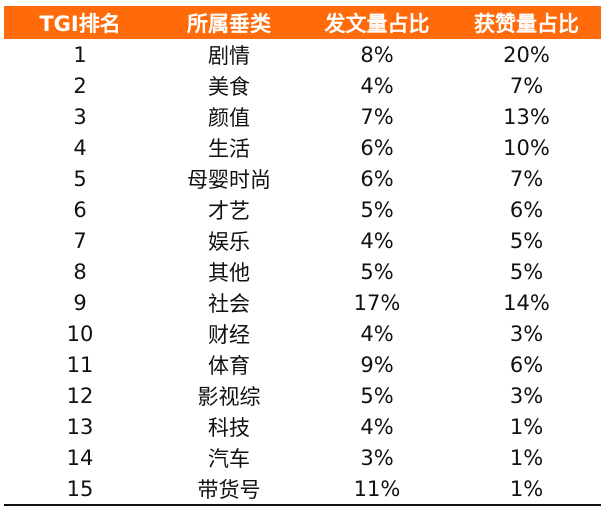 This screenshot has width=605, height=519. What do you see at coordinates (229, 396) in the screenshot?
I see `cell-category: 影视综` at bounding box center [229, 396].